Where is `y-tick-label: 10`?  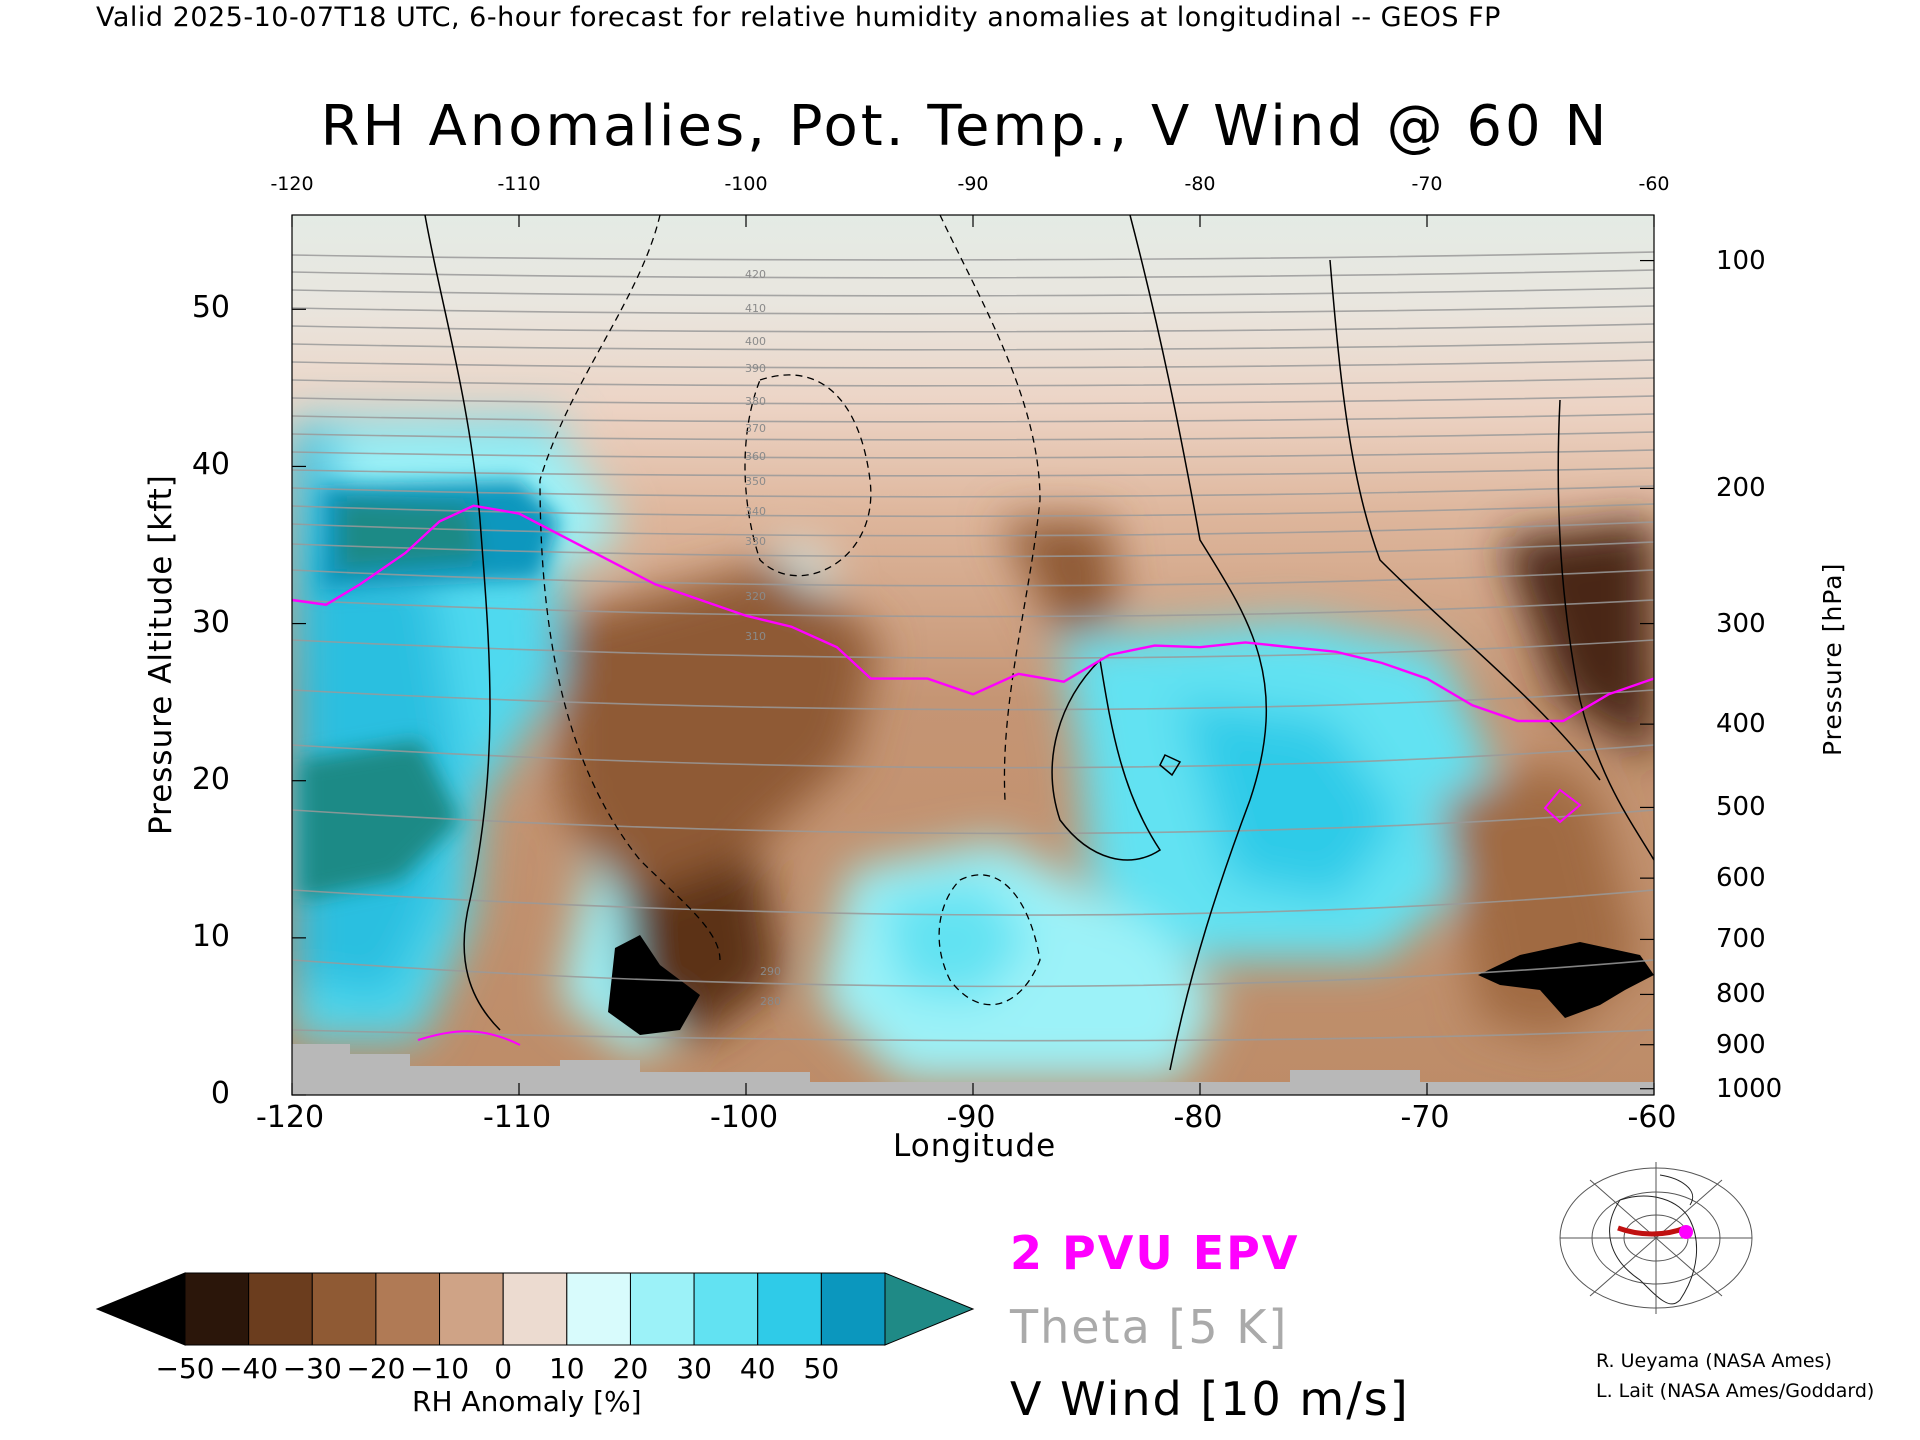
y-tick-label: 10 is located at coordinates (210, 936).